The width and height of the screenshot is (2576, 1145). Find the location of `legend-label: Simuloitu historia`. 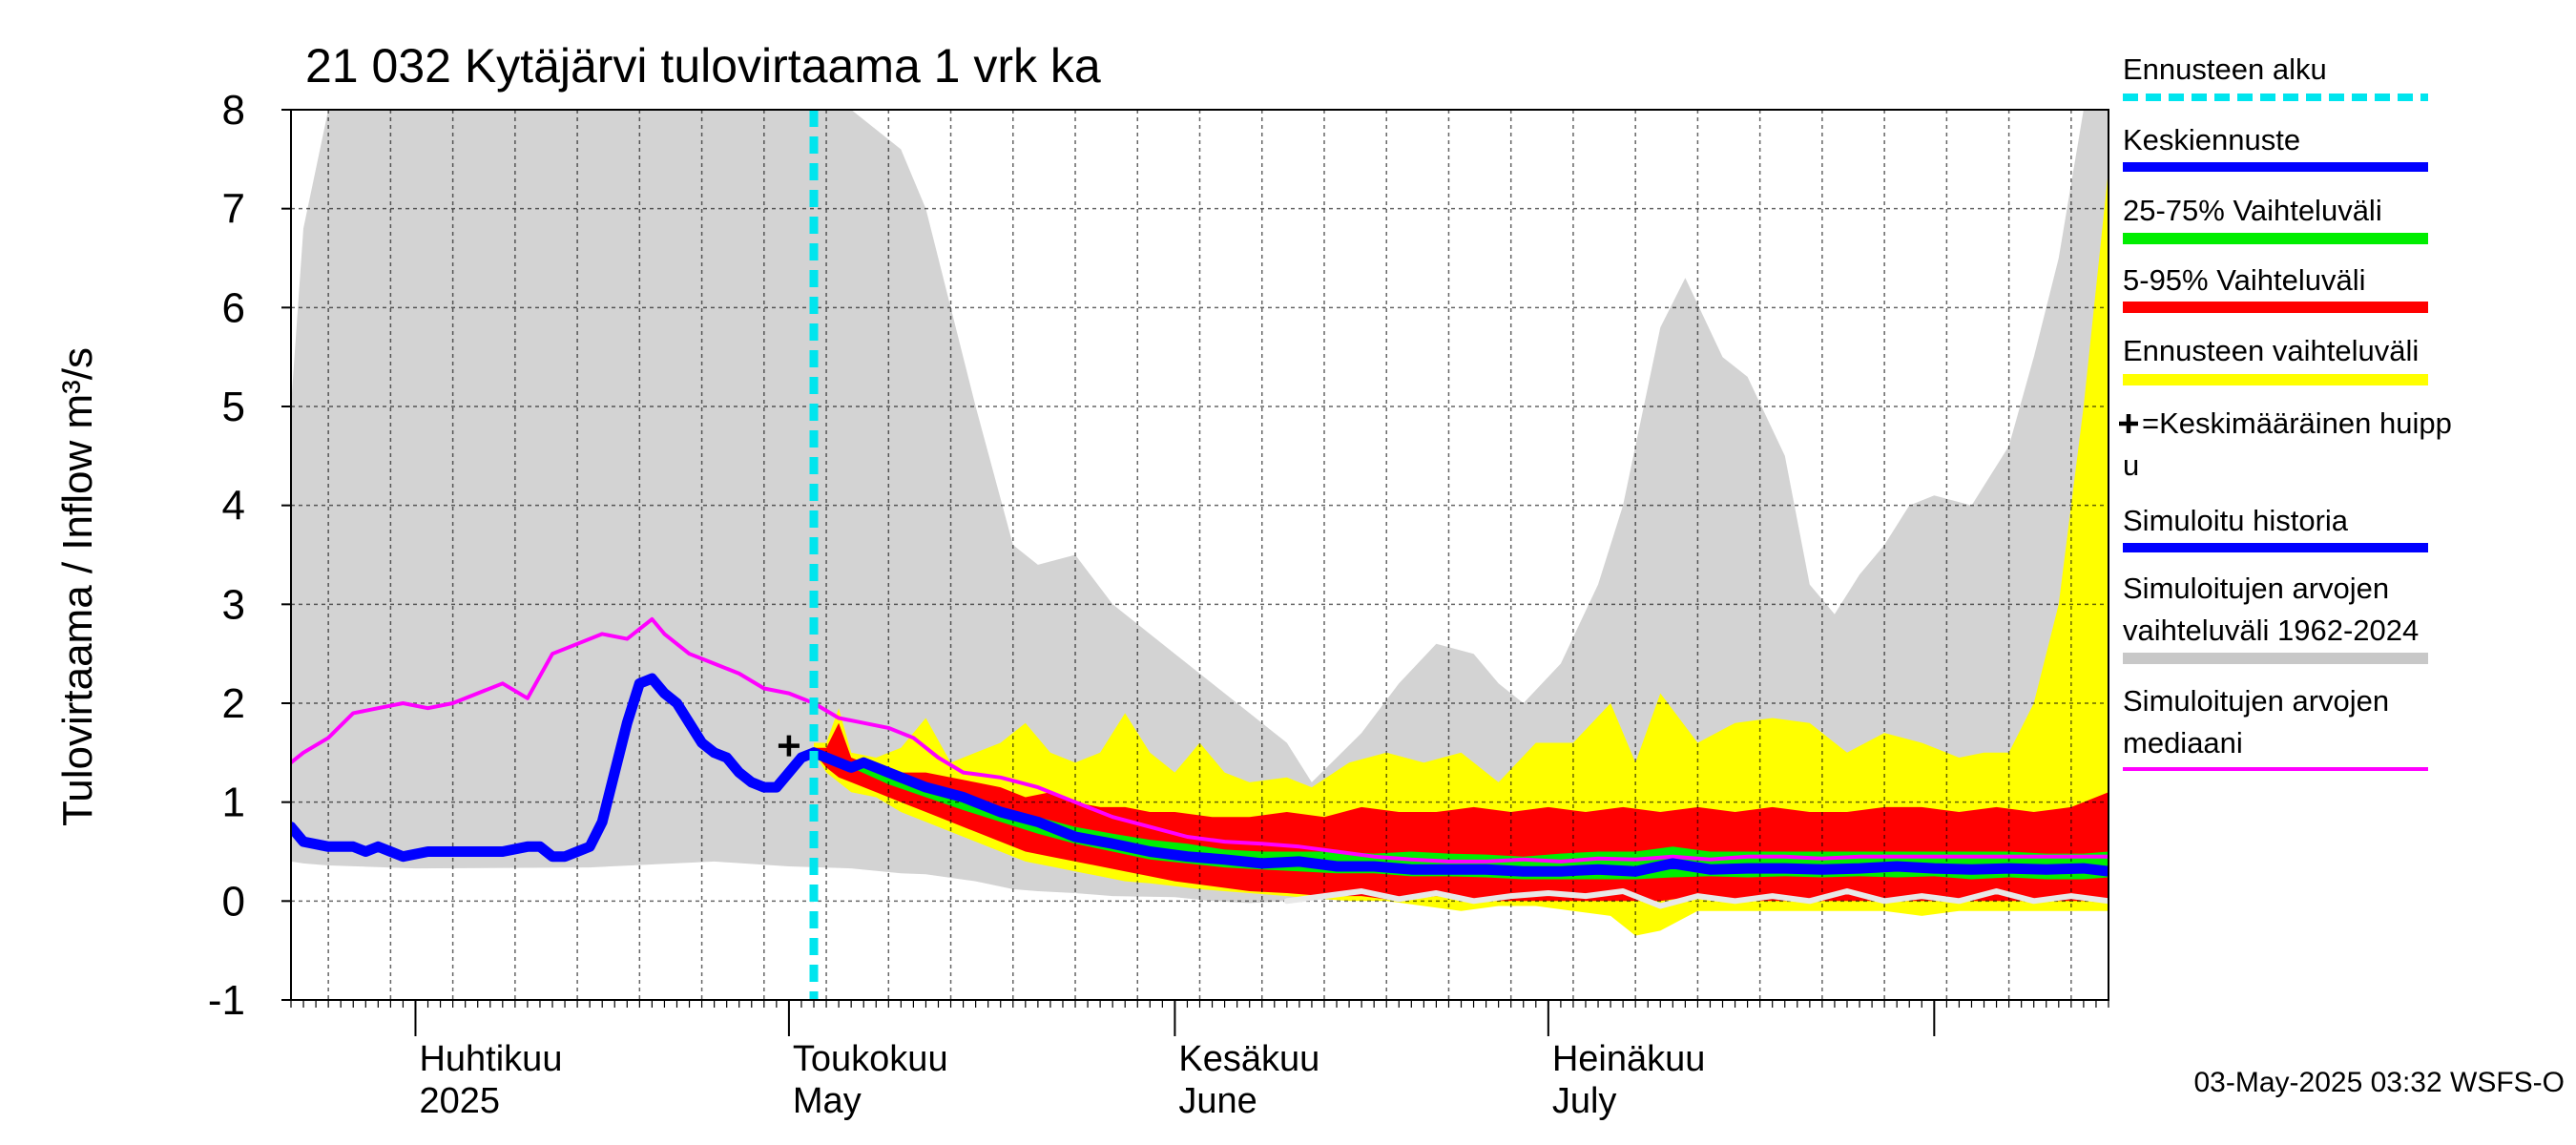

legend-label: Simuloitu historia is located at coordinates (2236, 520).